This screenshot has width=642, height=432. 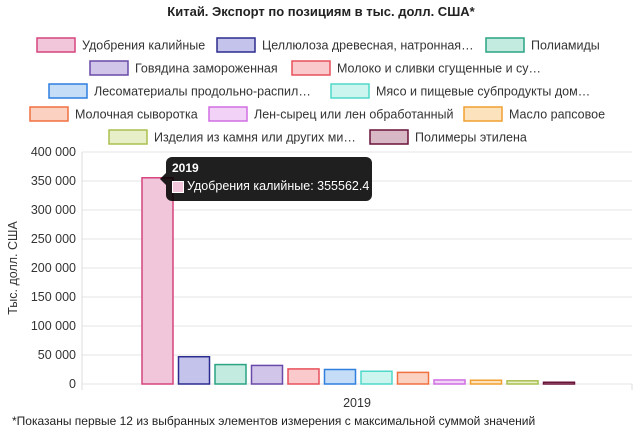 What do you see at coordinates (72, 384) in the screenshot?
I see `y-tick-label: 0` at bounding box center [72, 384].